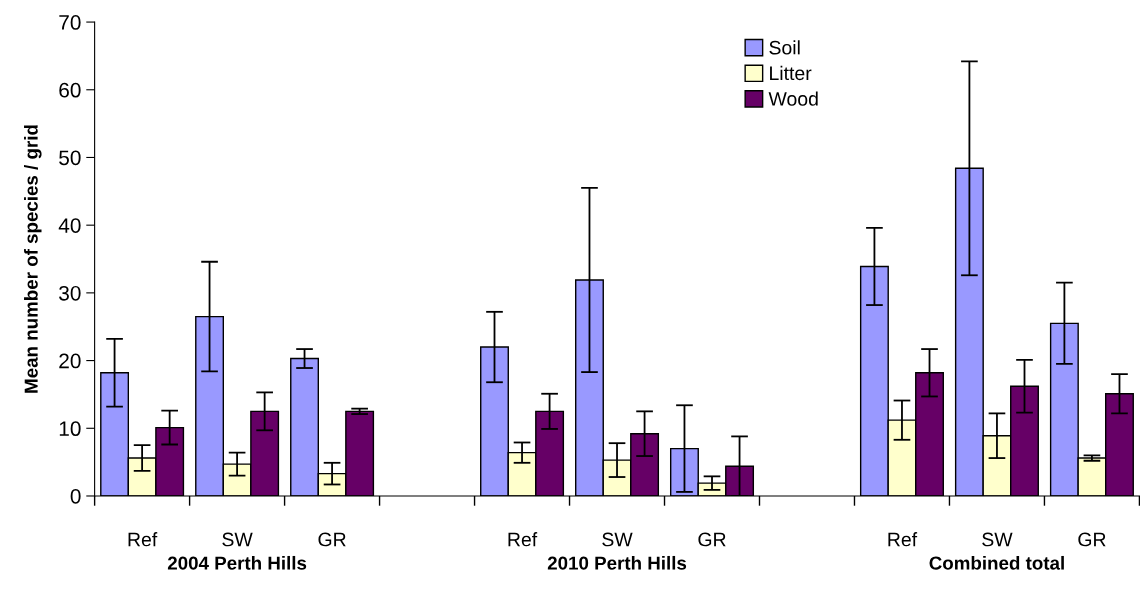 Image resolution: width=1140 pixels, height=598 pixels. What do you see at coordinates (70, 361) in the screenshot?
I see `y-tick-label: 20` at bounding box center [70, 361].